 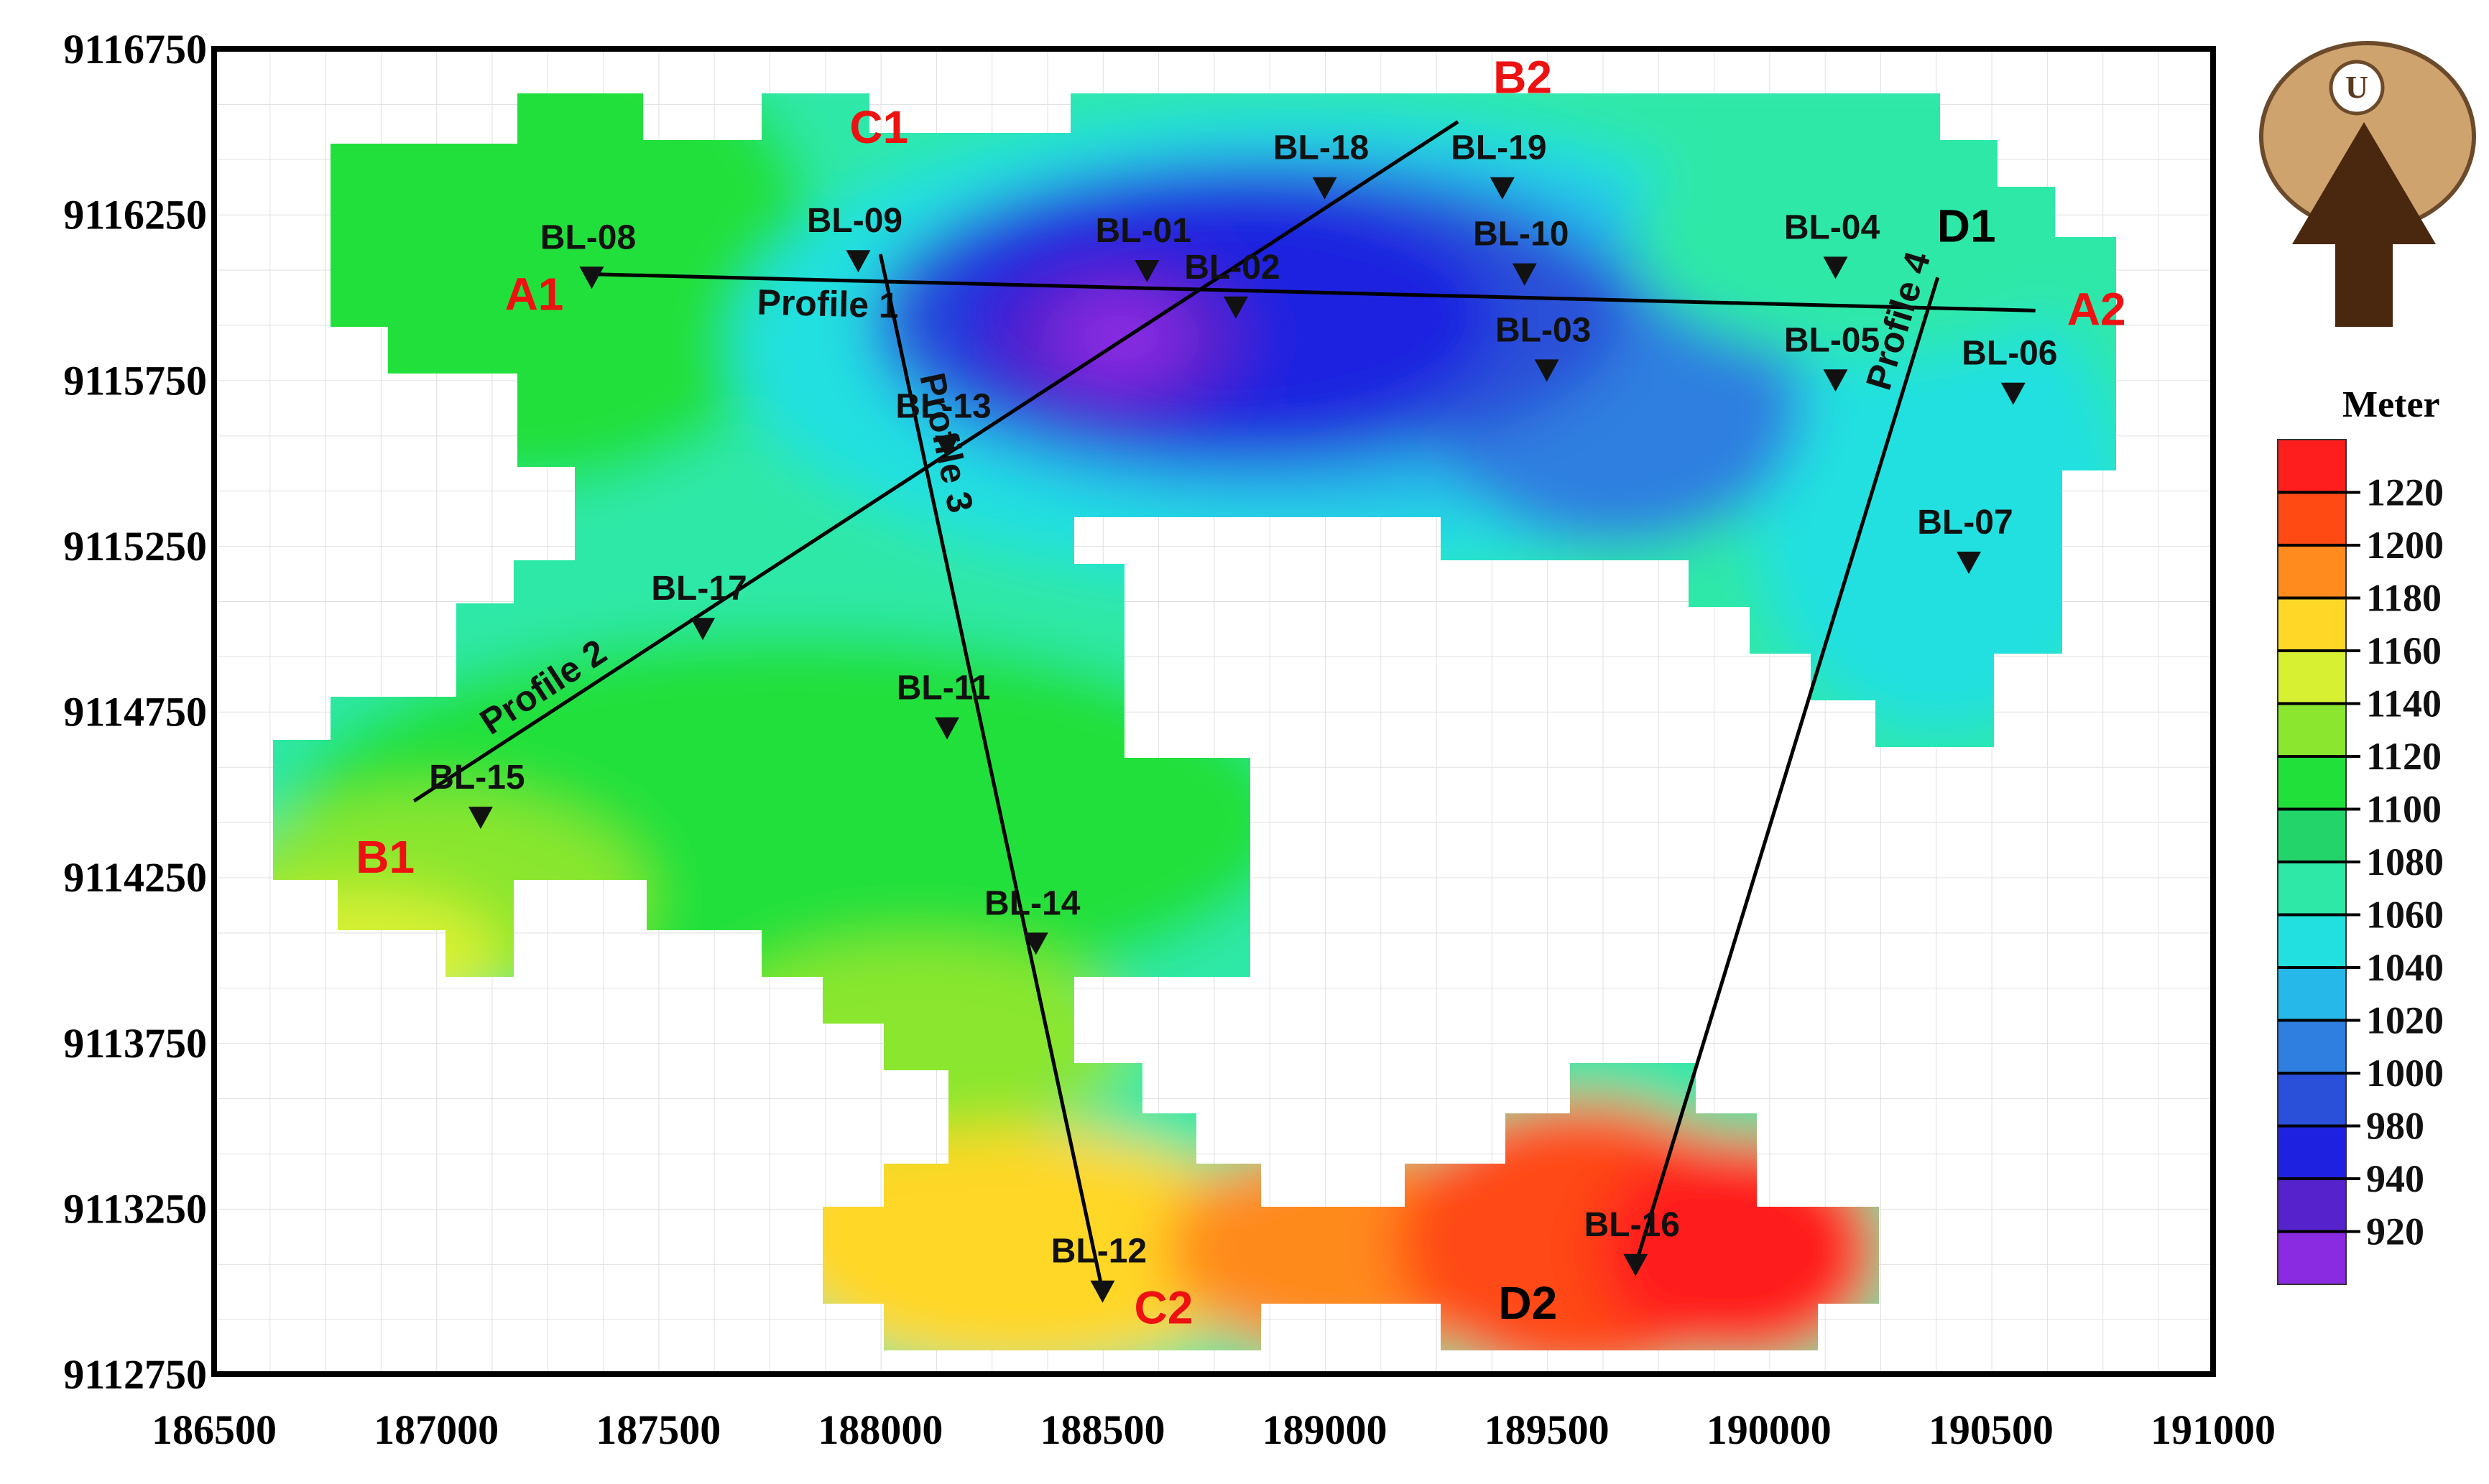 I want to click on legend-label: 1140, so click(x=2404, y=703).